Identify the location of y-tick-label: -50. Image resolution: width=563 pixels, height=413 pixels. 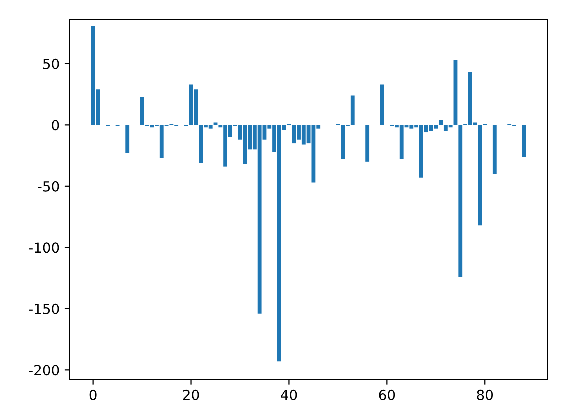
(49, 186).